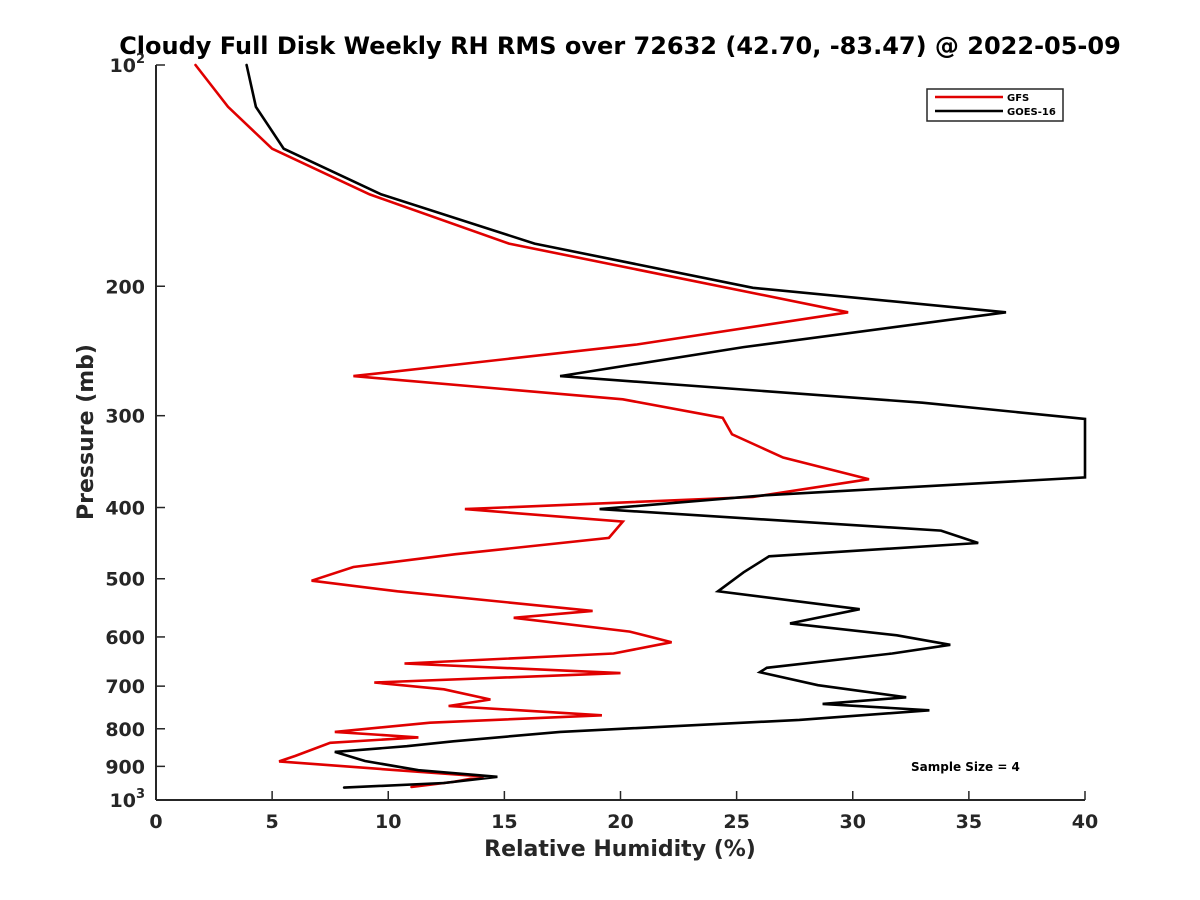 Image resolution: width=1200 pixels, height=900 pixels. I want to click on x-tick-label: 15, so click(504, 822).